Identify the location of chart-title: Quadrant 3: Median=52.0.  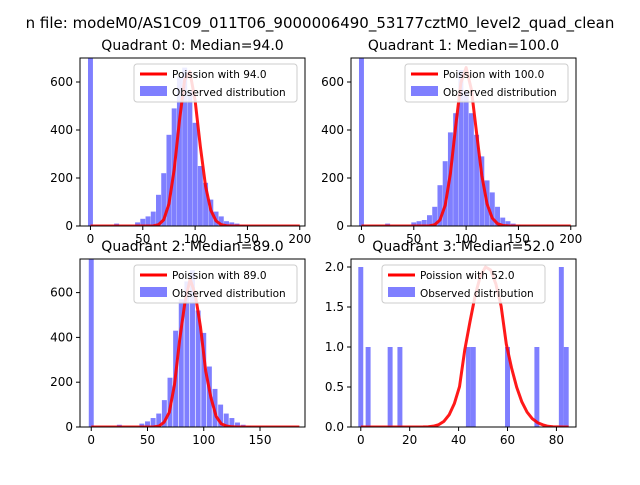
(463, 247).